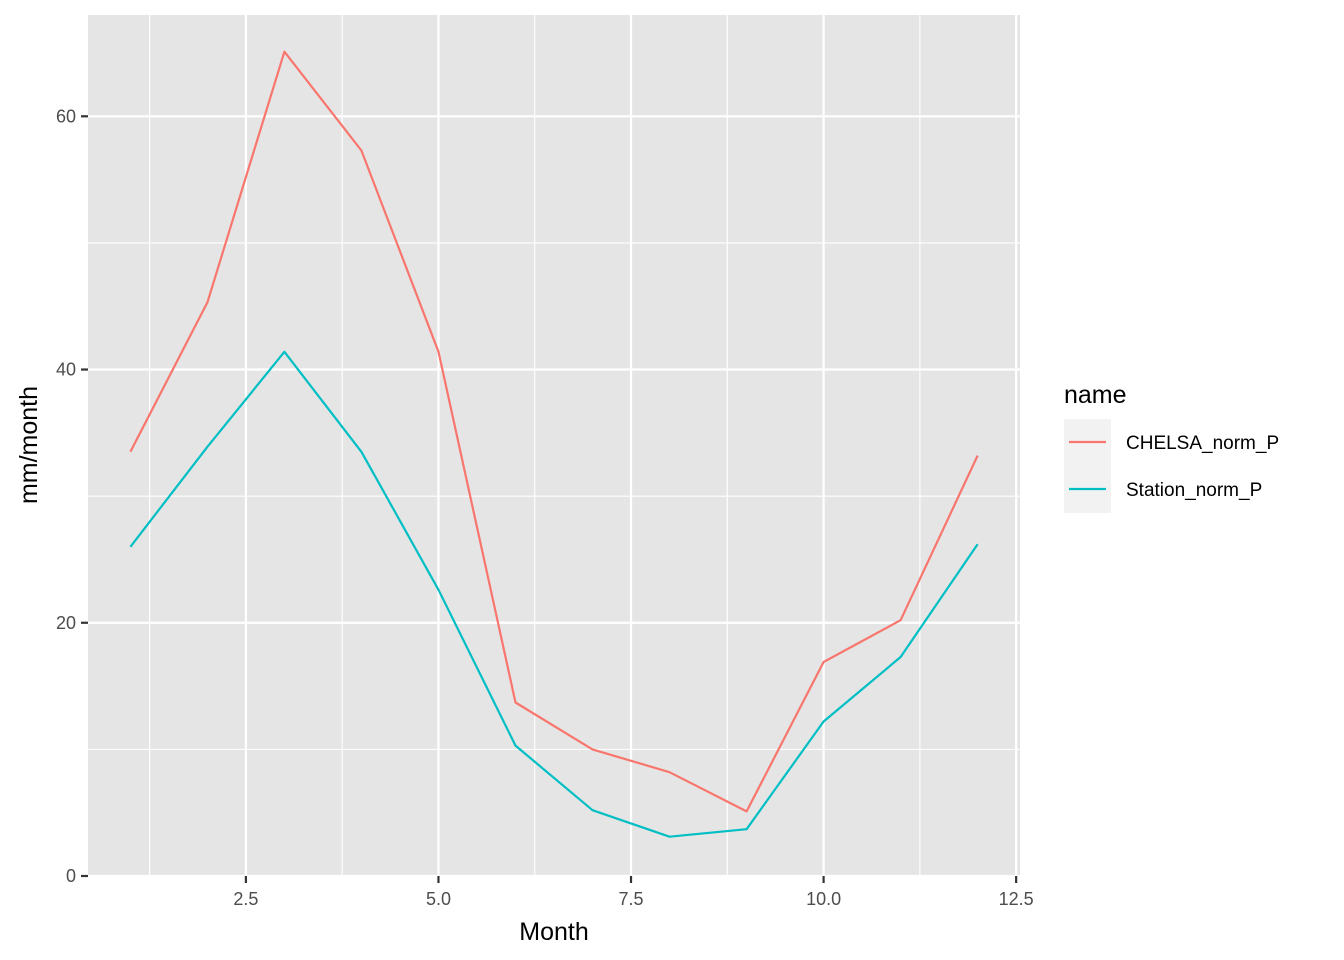  Describe the element at coordinates (66, 116) in the screenshot. I see `y-tick-label: 60` at that location.